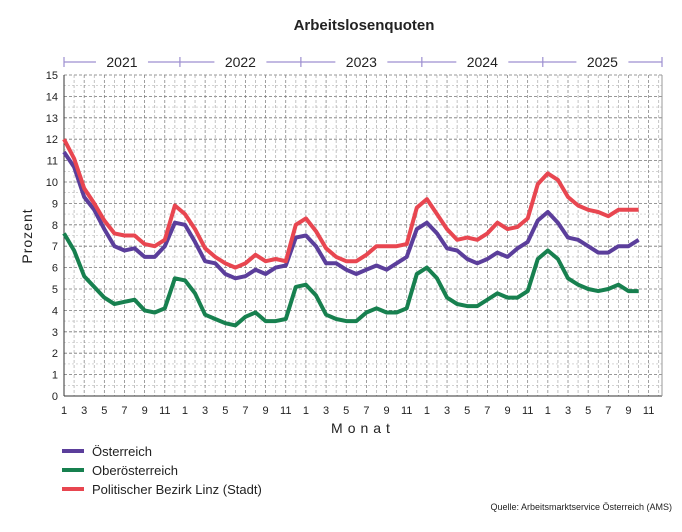 The image size is (682, 532). I want to click on y-tick-label: 2, so click(55, 354).